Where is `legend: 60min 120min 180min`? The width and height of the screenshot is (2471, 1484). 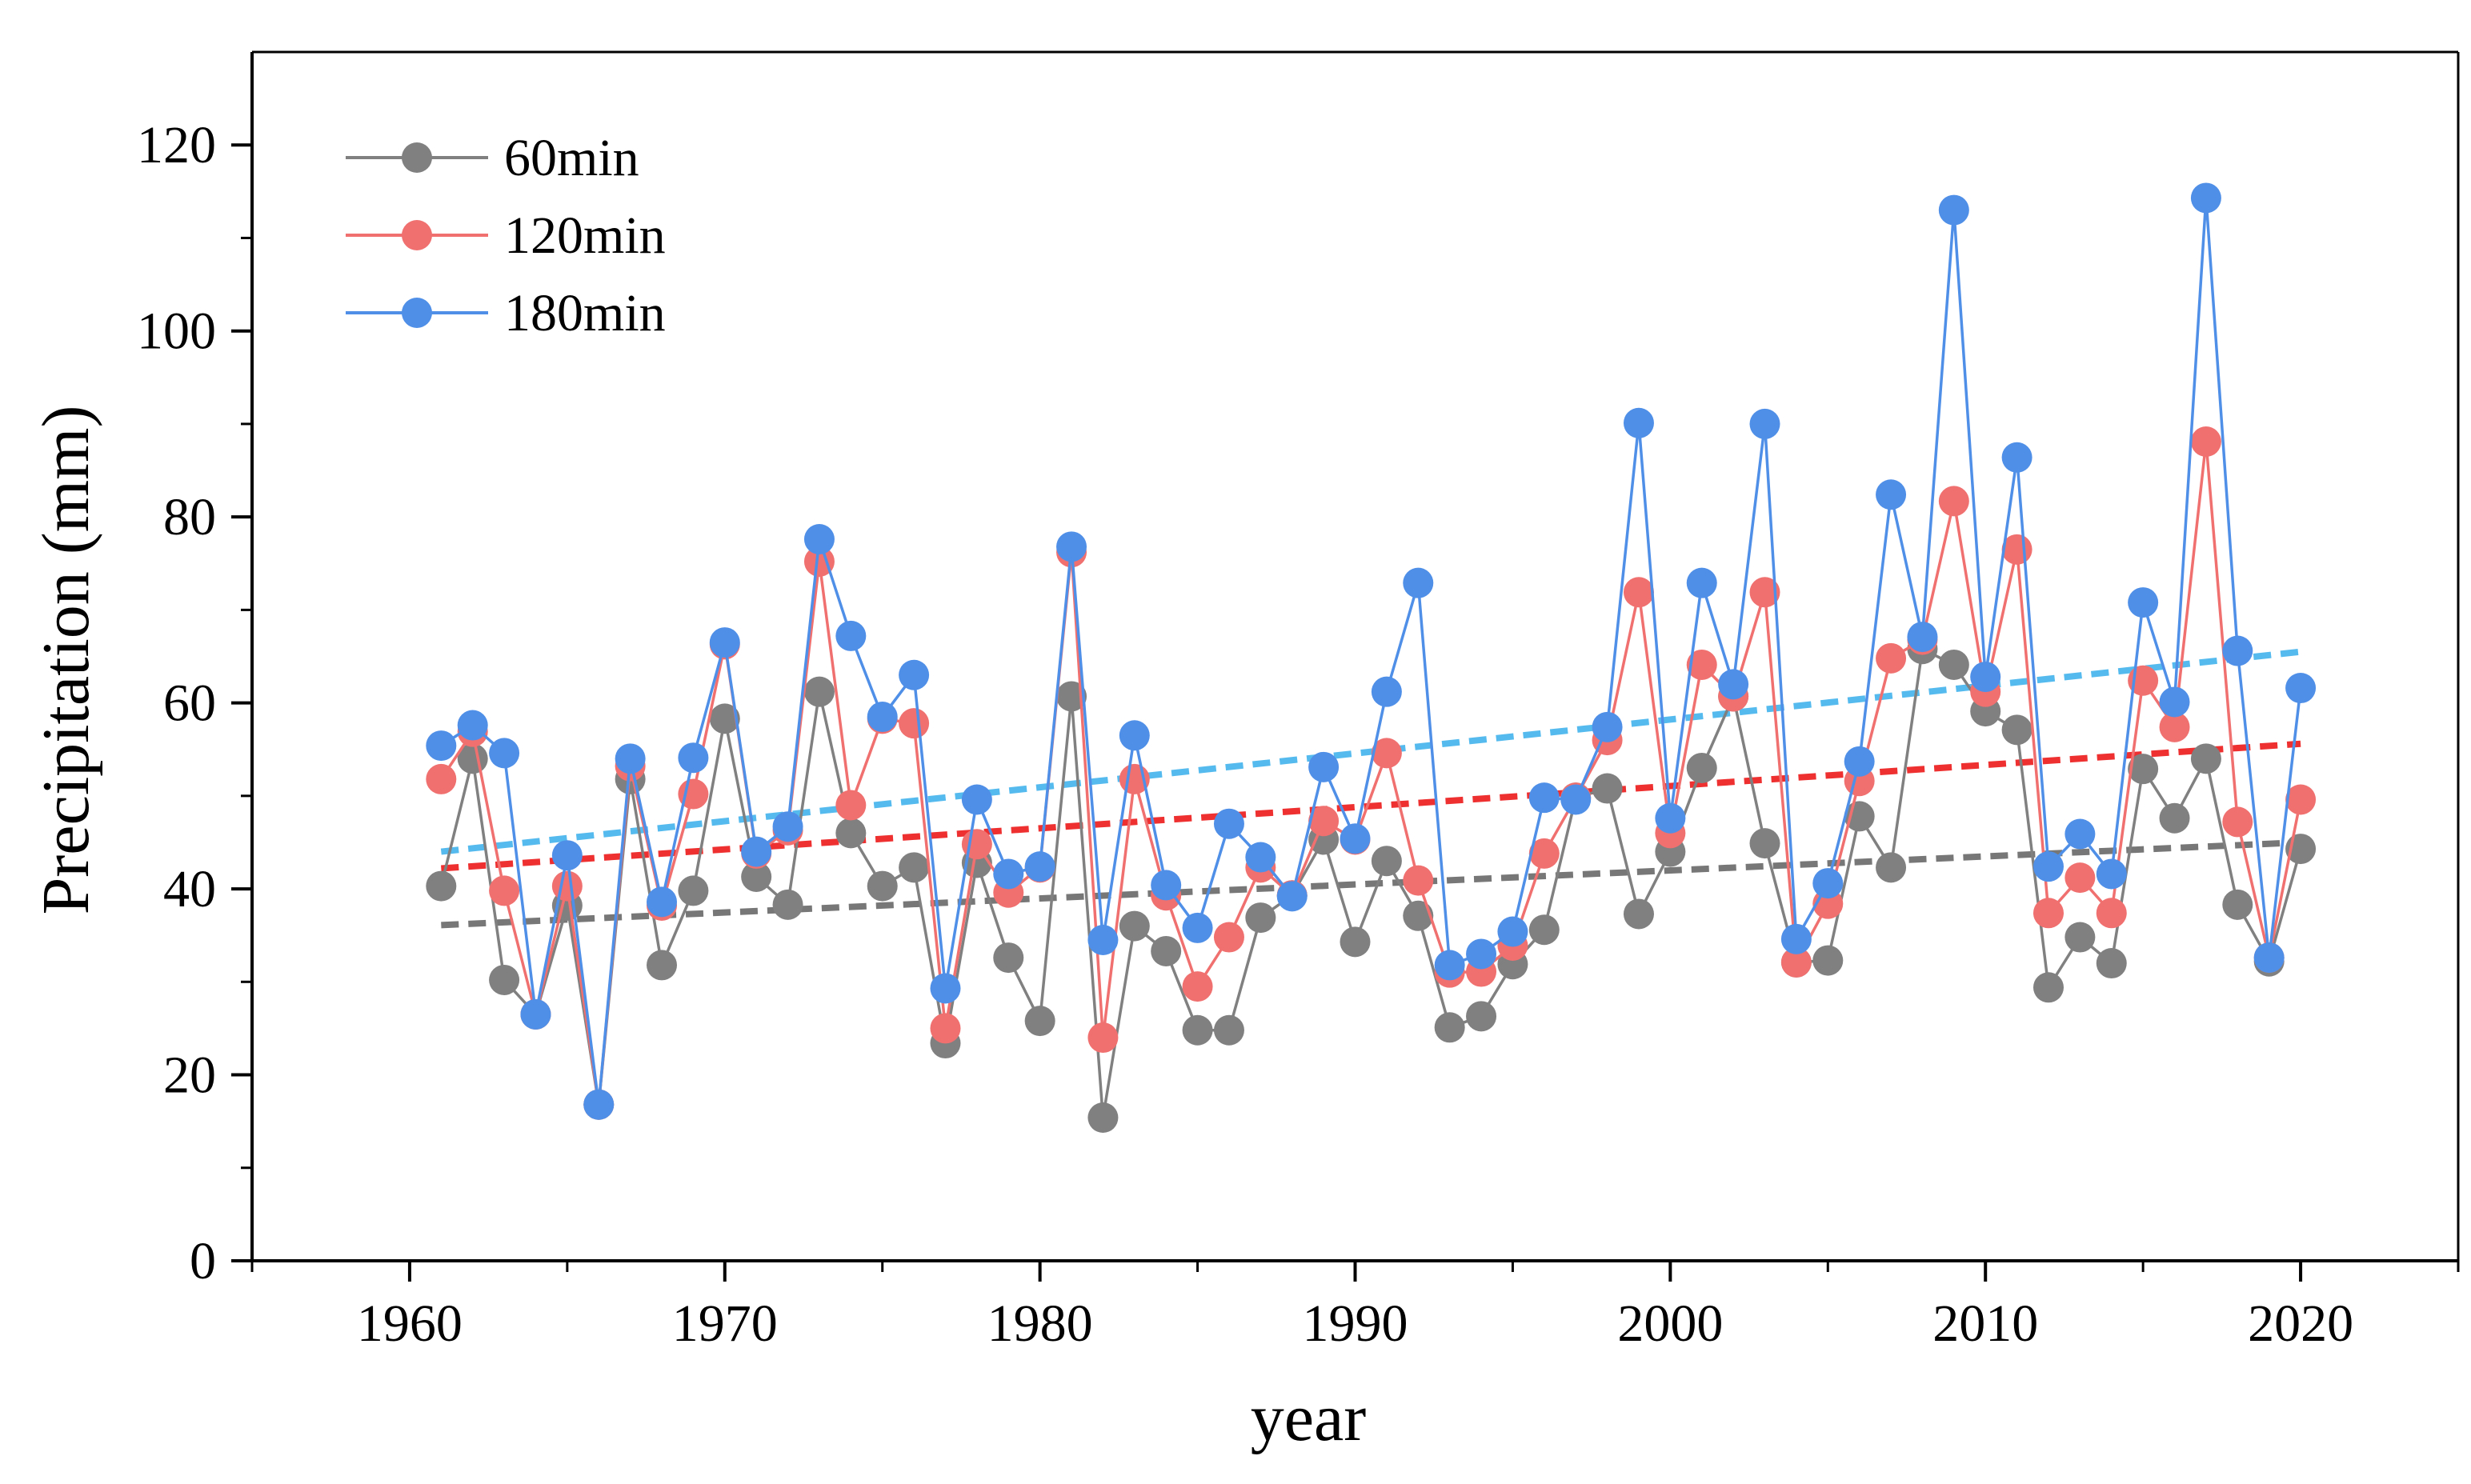
legend: 60min 120min 180min is located at coordinates (506, 235).